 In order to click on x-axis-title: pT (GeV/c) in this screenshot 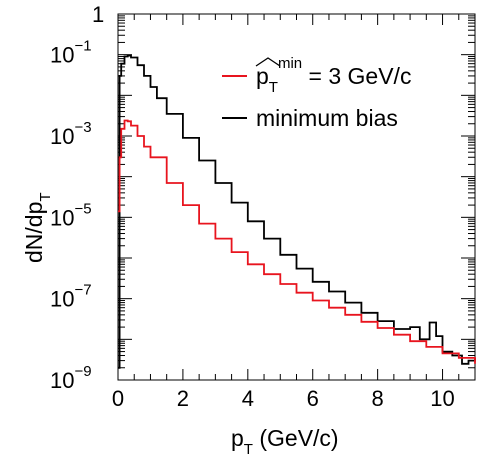, I will do `click(285, 441)`.